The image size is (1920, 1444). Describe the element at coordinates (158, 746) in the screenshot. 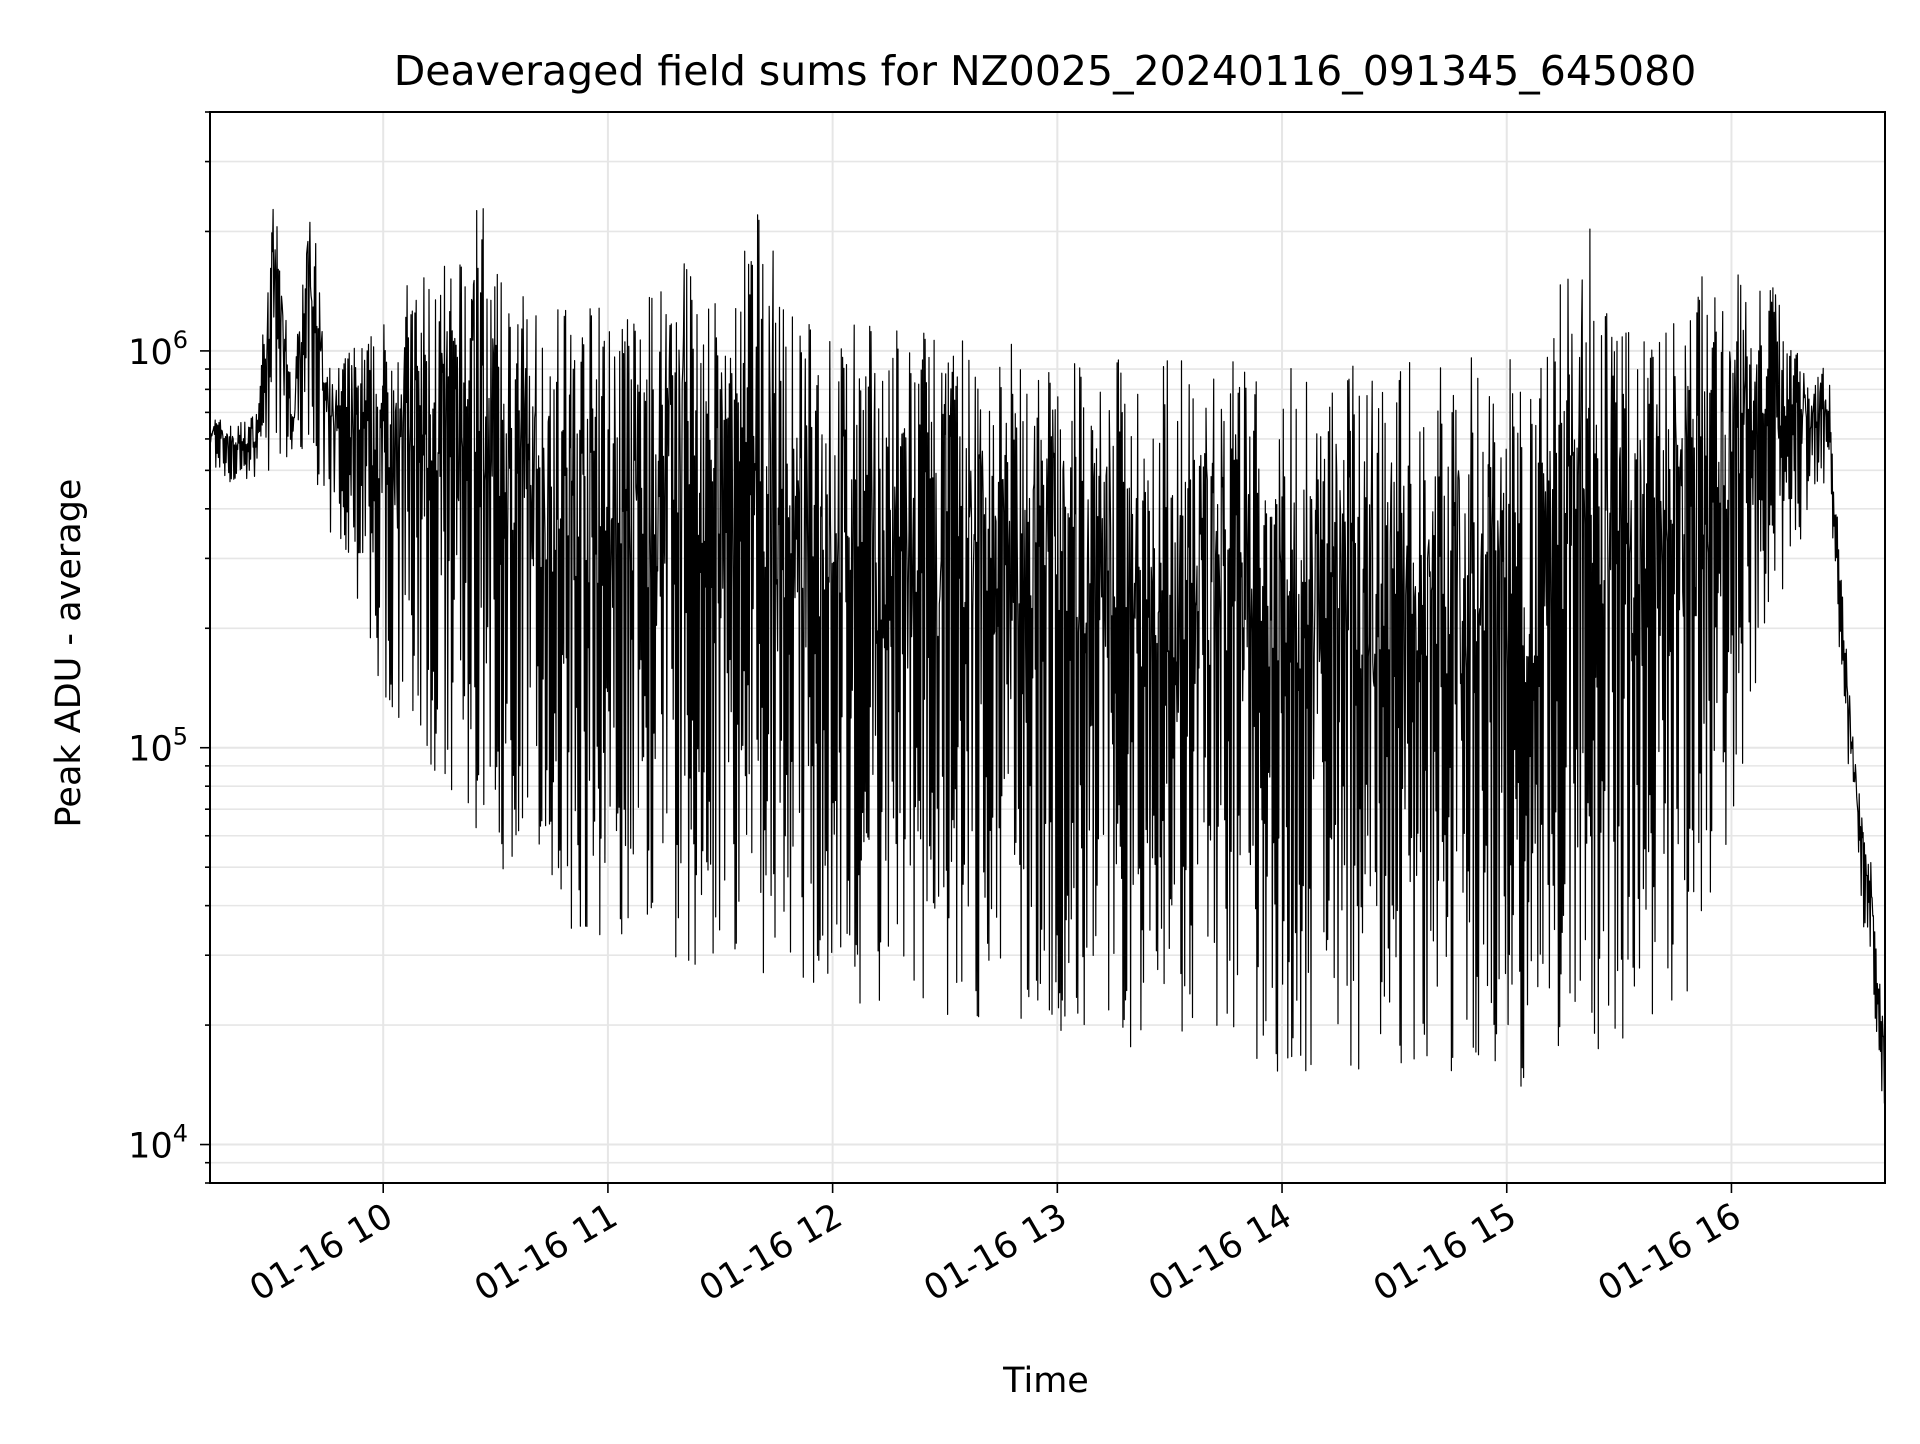

I see `y-tick-label: 10⁵` at that location.